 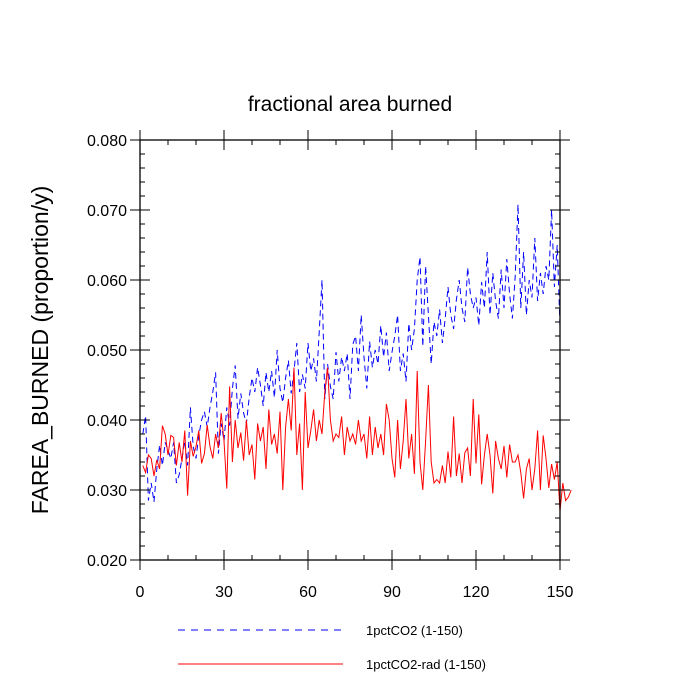 What do you see at coordinates (224, 592) in the screenshot?
I see `x-tick-label: 30` at bounding box center [224, 592].